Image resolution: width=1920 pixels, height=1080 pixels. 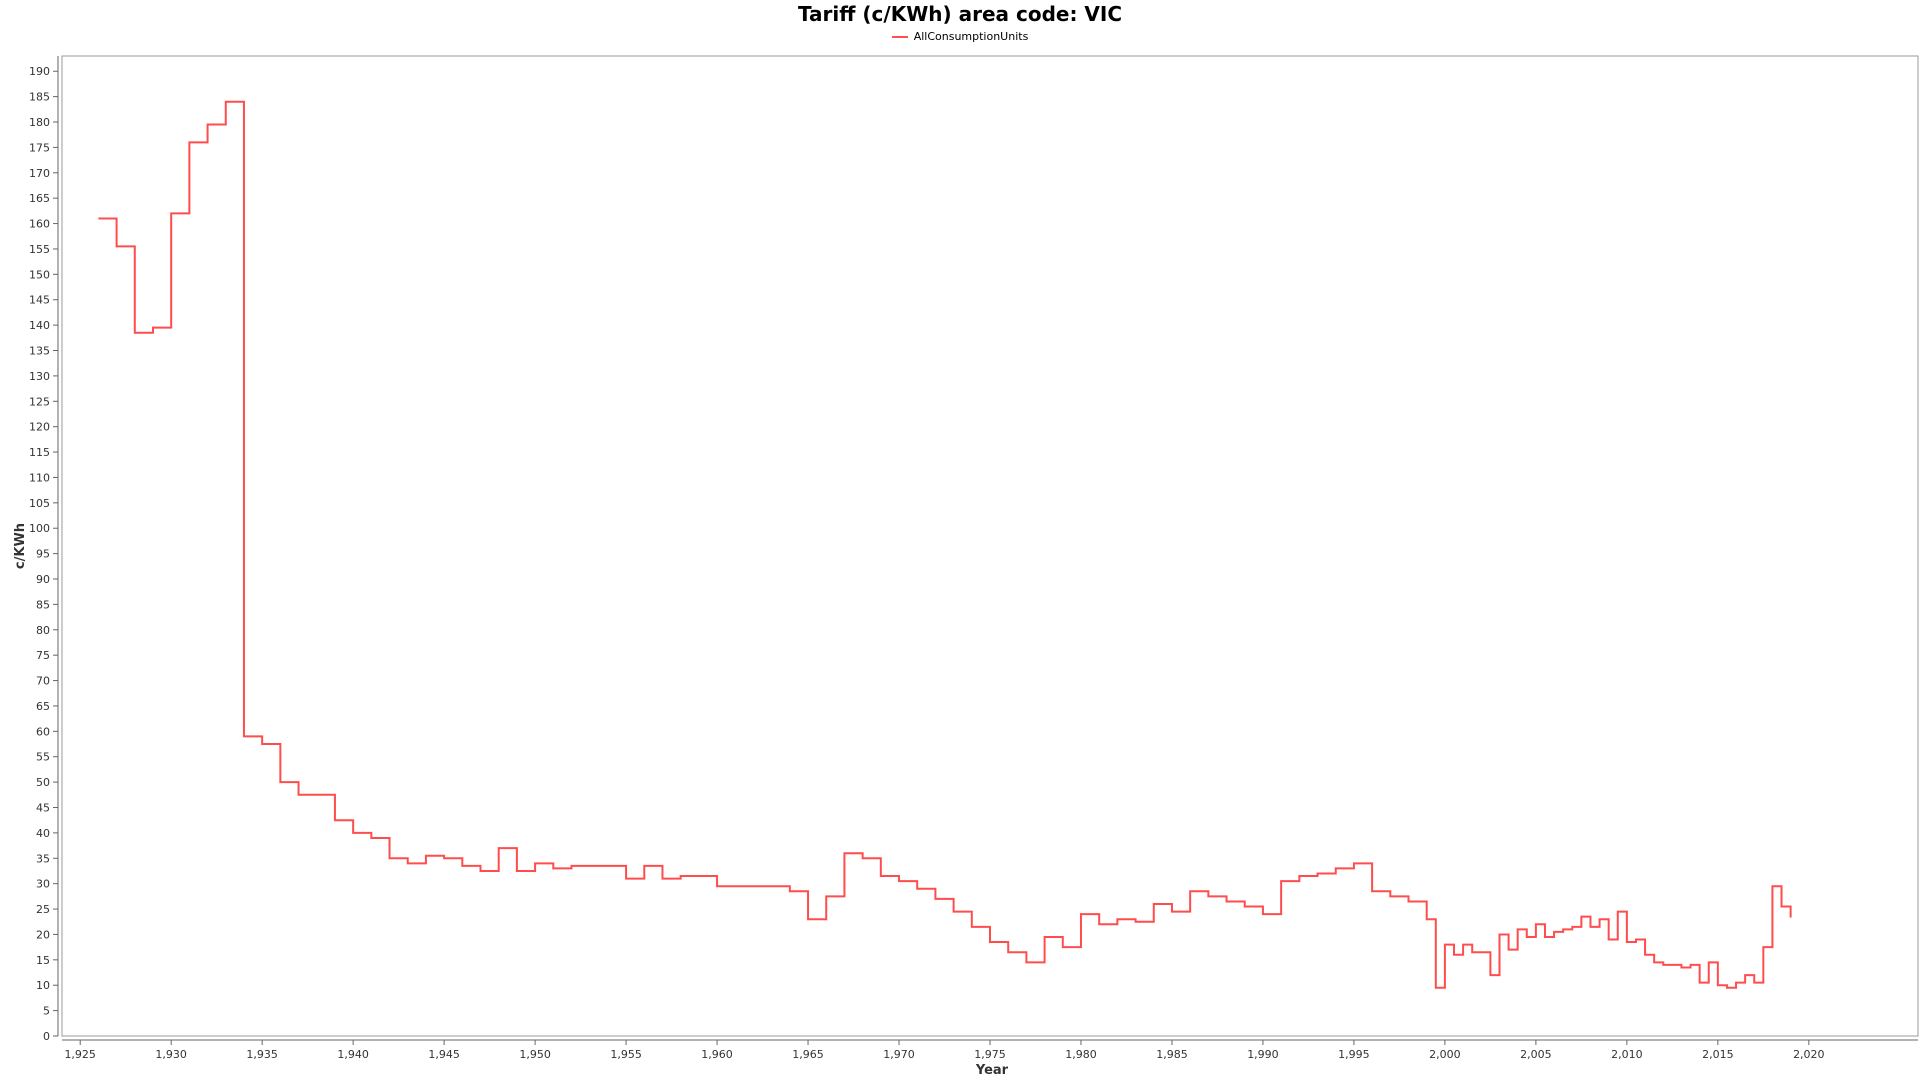 I want to click on y-tick-label: 110, so click(x=39, y=477).